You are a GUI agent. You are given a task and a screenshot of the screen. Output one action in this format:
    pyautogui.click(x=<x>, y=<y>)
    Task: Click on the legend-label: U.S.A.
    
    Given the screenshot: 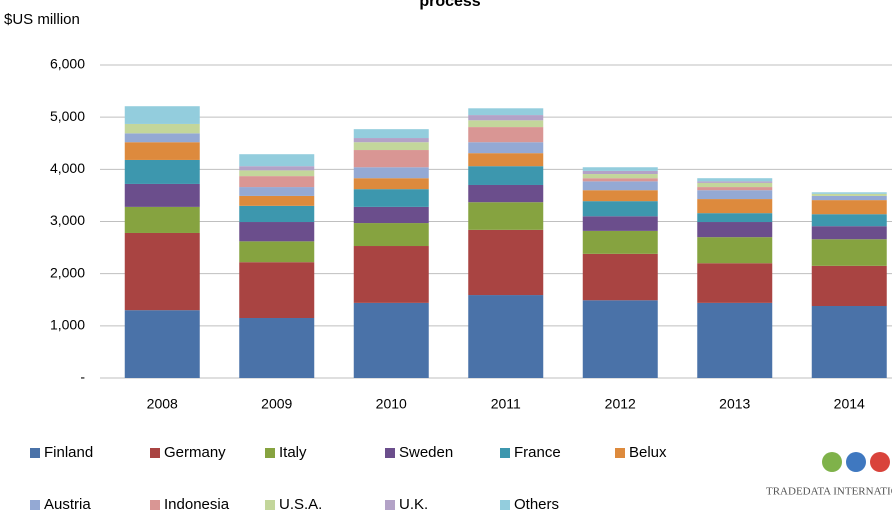 What is the action you would take?
    pyautogui.click(x=300, y=504)
    